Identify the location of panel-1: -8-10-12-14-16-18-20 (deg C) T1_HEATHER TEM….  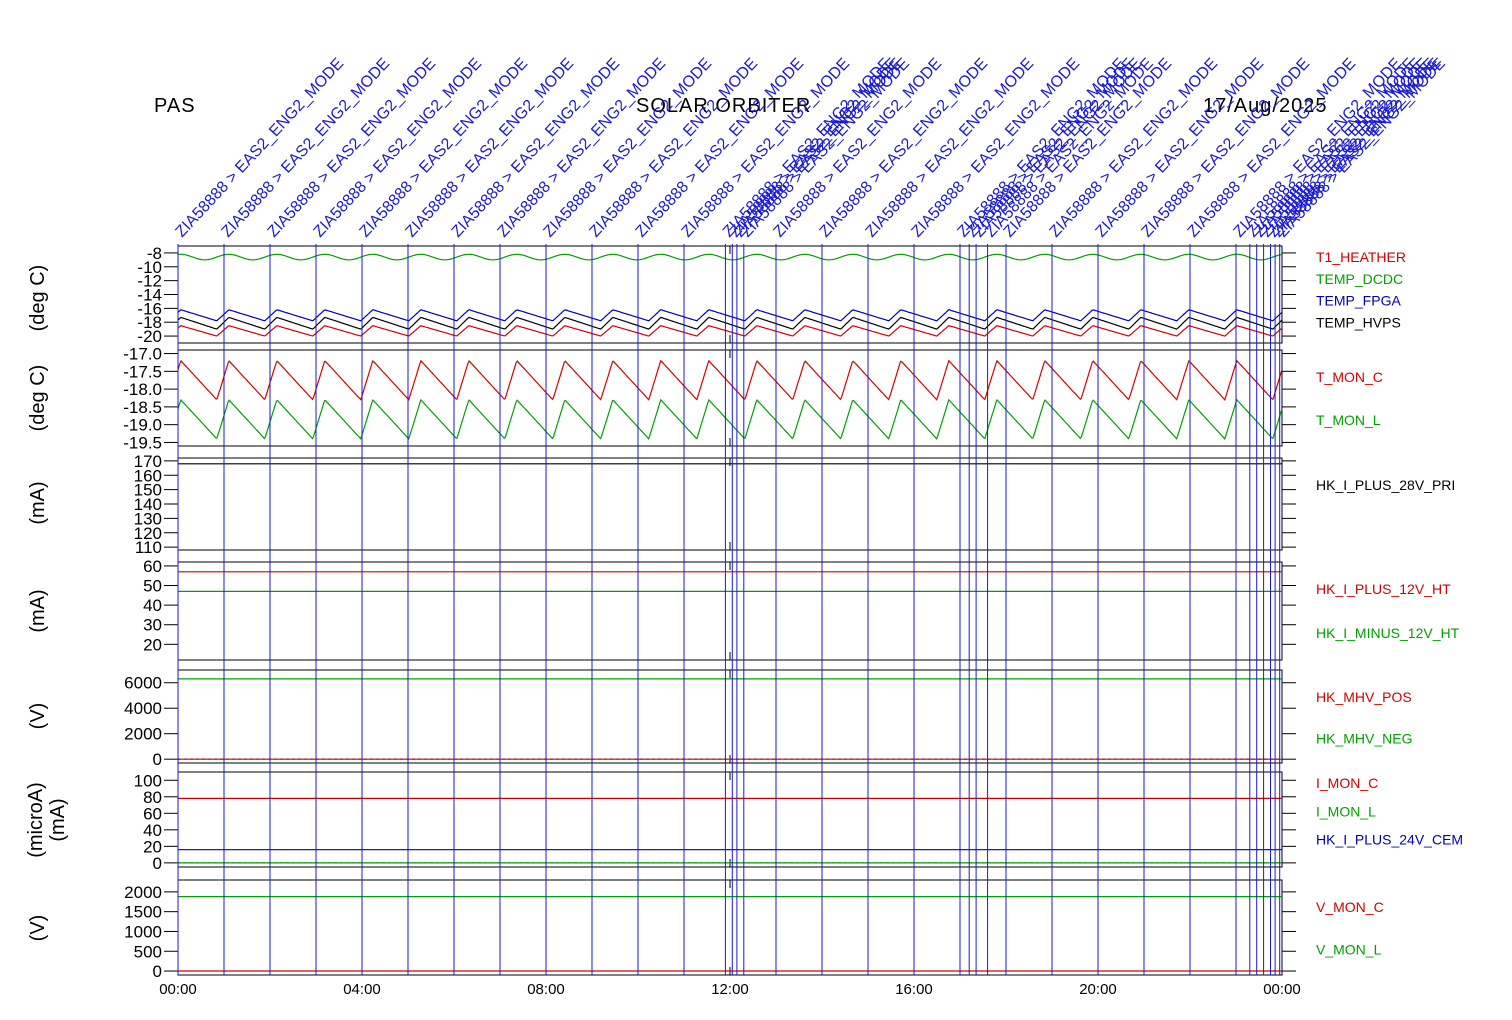
(716, 295).